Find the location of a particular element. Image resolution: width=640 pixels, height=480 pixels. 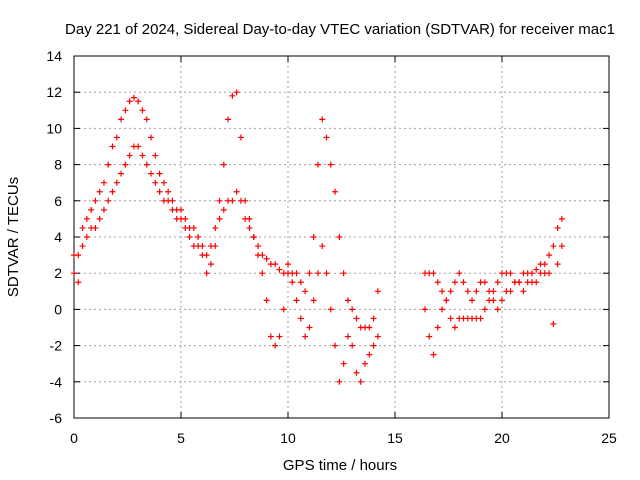

x-tick-label: 20 is located at coordinates (502, 438).